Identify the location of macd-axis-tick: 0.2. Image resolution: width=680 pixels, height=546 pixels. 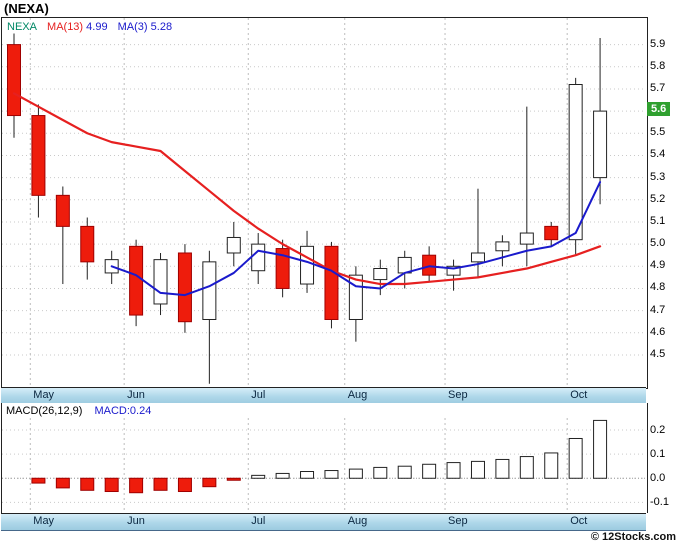
(658, 430).